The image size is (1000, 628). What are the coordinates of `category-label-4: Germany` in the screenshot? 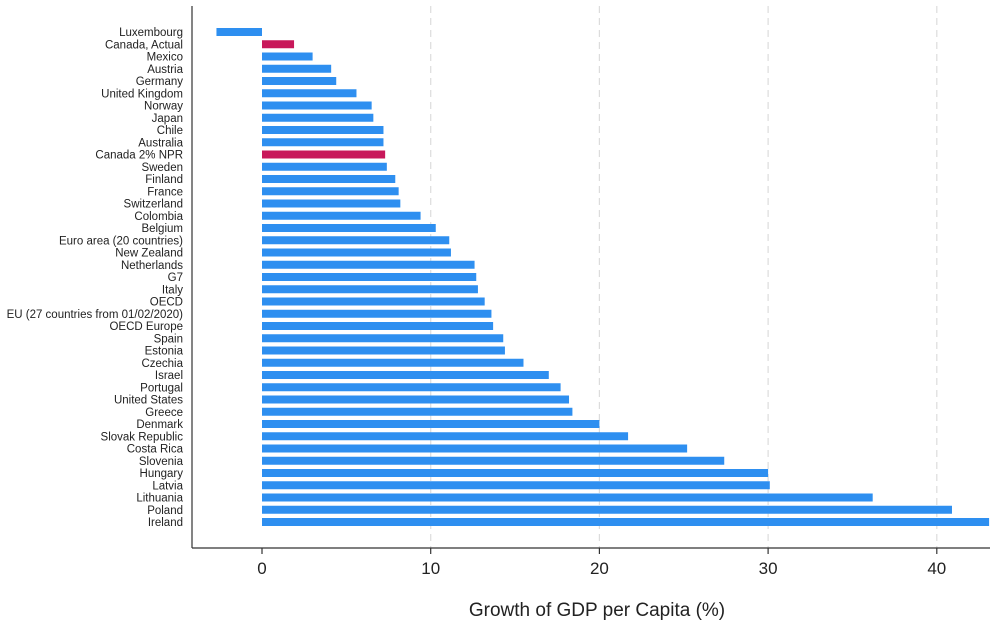 It's located at (160, 82).